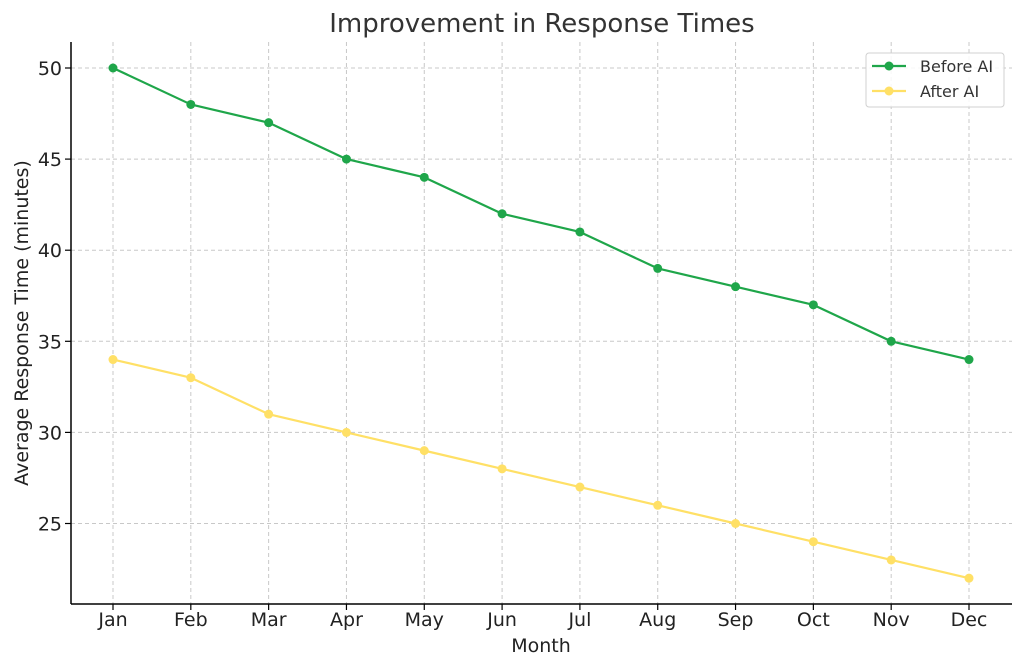  What do you see at coordinates (891, 620) in the screenshot?
I see `x-tick-label: Nov` at bounding box center [891, 620].